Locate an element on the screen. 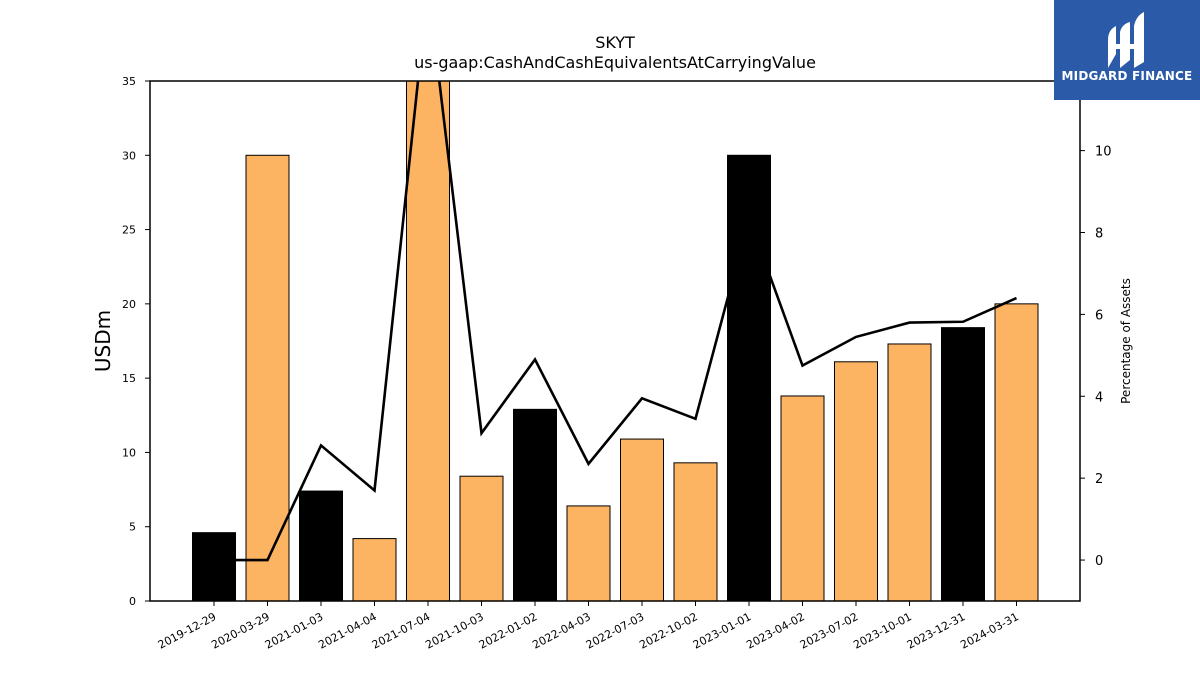  midgard-logo-icon is located at coordinates (1126, 40).